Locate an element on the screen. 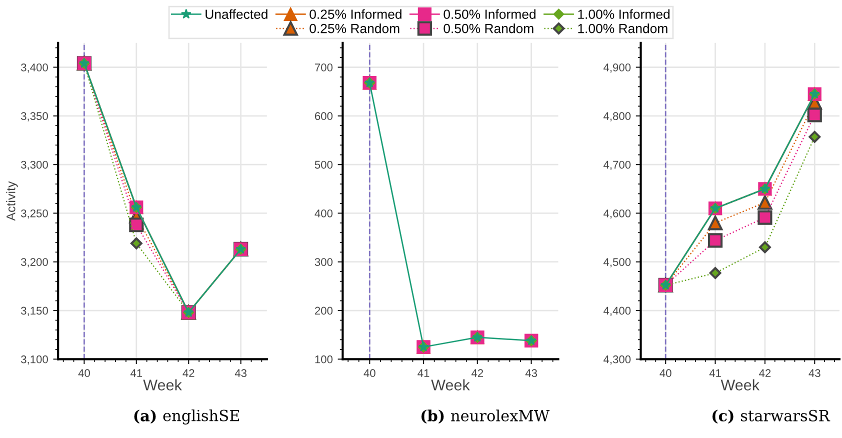 Image resolution: width=842 pixels, height=438 pixels. y-tick-label: 3,350 is located at coordinates (34, 117).